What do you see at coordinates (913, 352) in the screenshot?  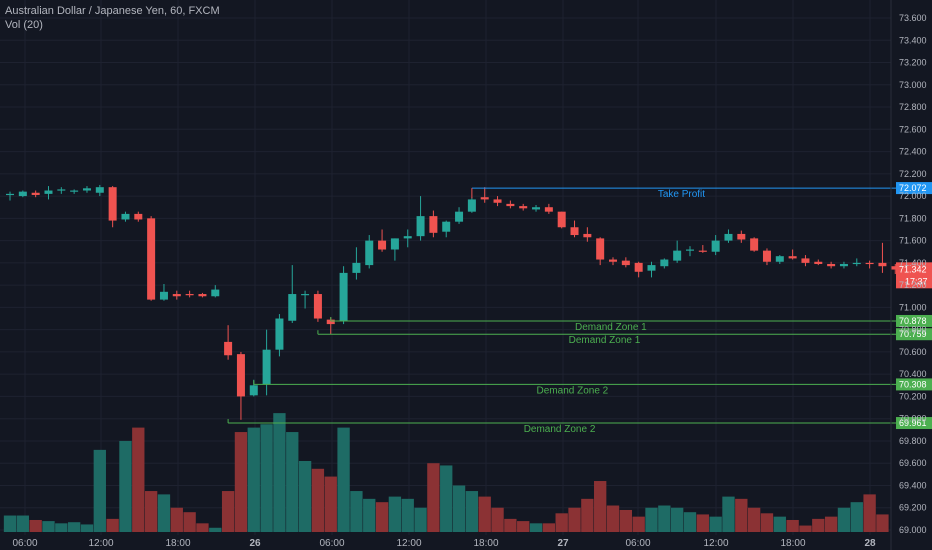 I see `y-tick-label: 70.600` at bounding box center [913, 352].